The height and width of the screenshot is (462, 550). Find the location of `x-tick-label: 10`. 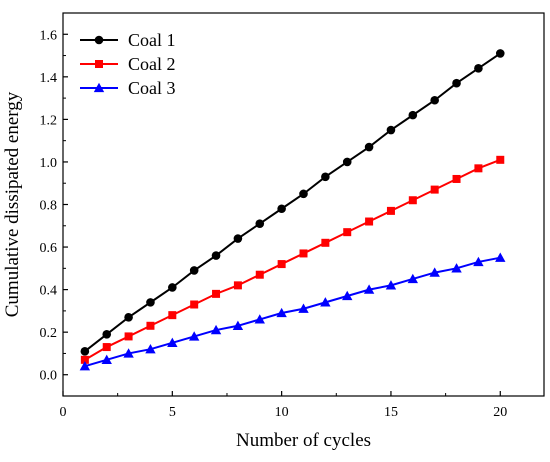

x-tick-label: 10 is located at coordinates (282, 412).